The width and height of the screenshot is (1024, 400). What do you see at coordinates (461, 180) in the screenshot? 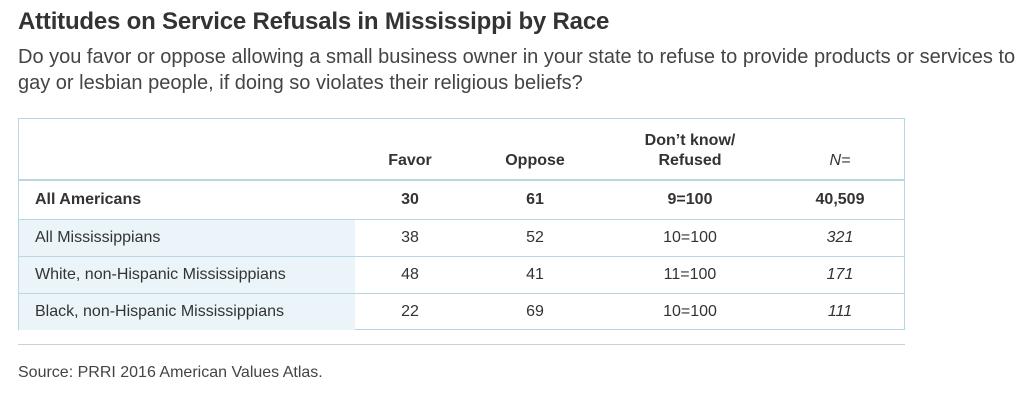
I see `header-divider` at bounding box center [461, 180].